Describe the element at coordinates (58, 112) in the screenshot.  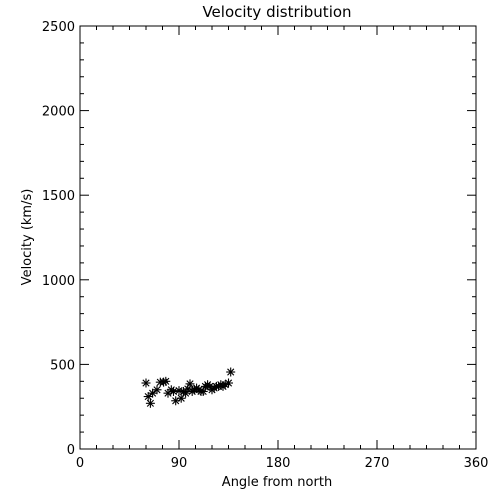
I see `y-tick-label: 2000` at that location.